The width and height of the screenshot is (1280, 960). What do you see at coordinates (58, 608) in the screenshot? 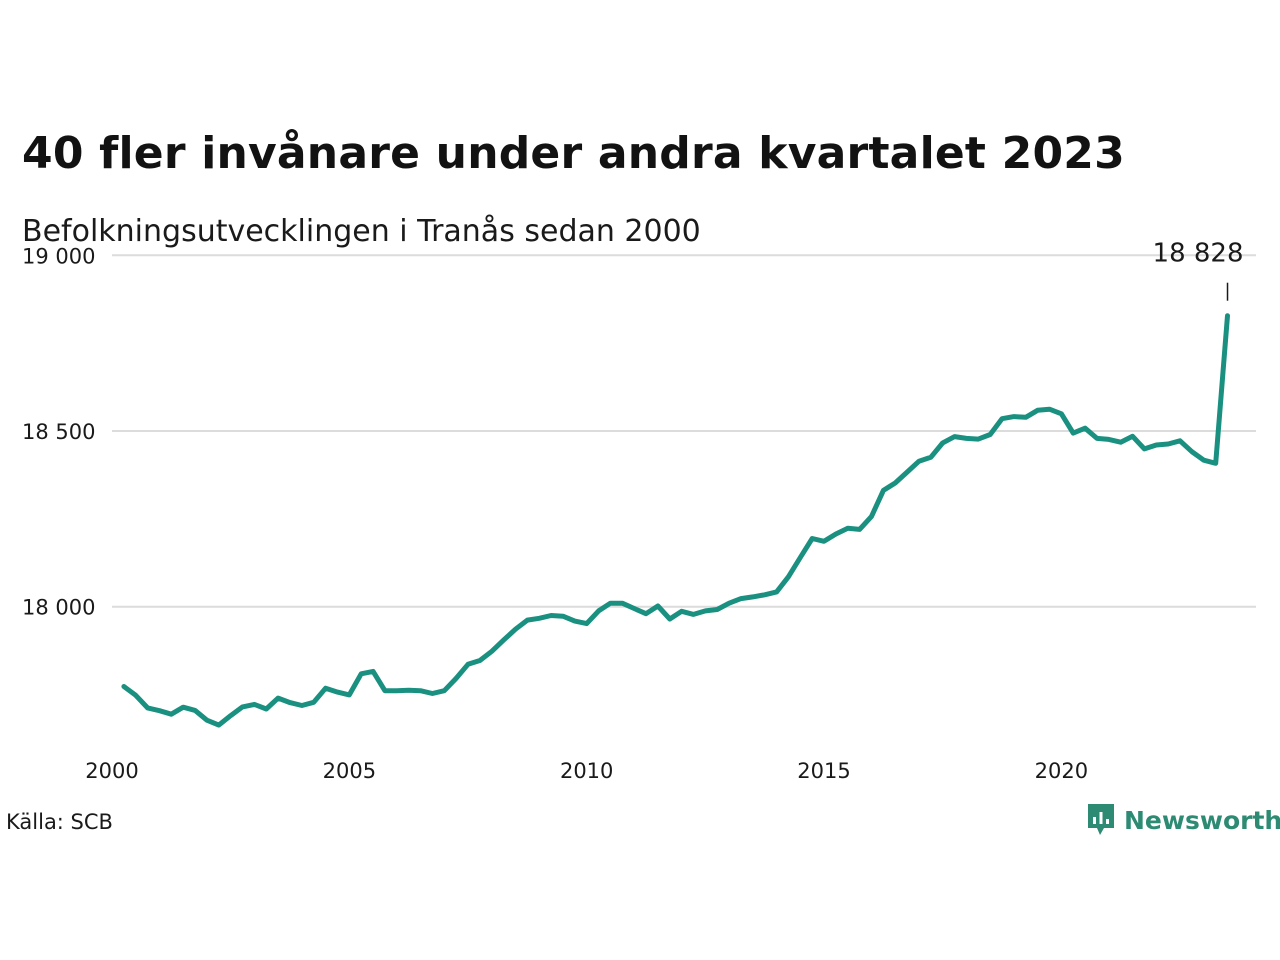
I see `y-tick-label: 18 000` at bounding box center [58, 608].